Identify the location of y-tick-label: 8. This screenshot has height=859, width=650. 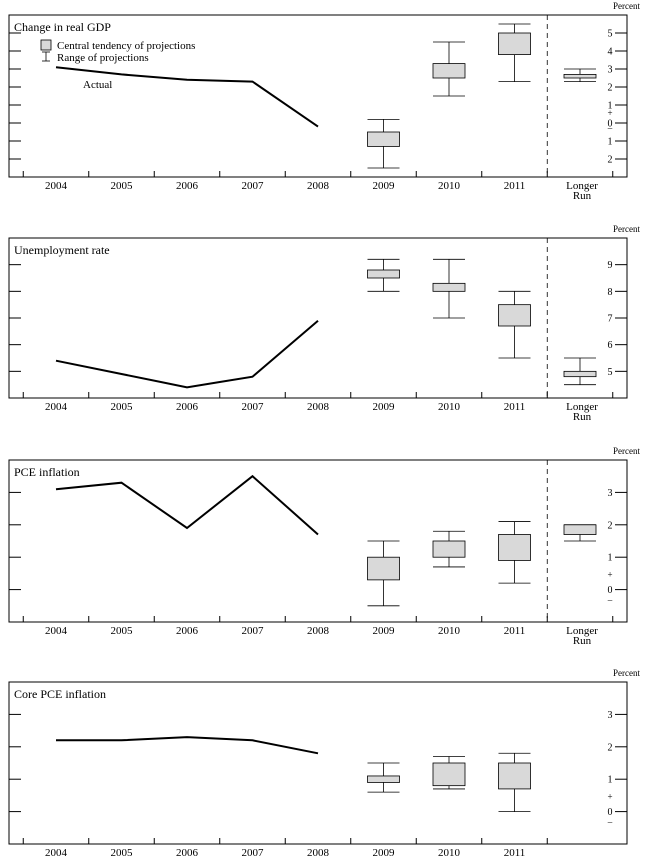
(610, 292).